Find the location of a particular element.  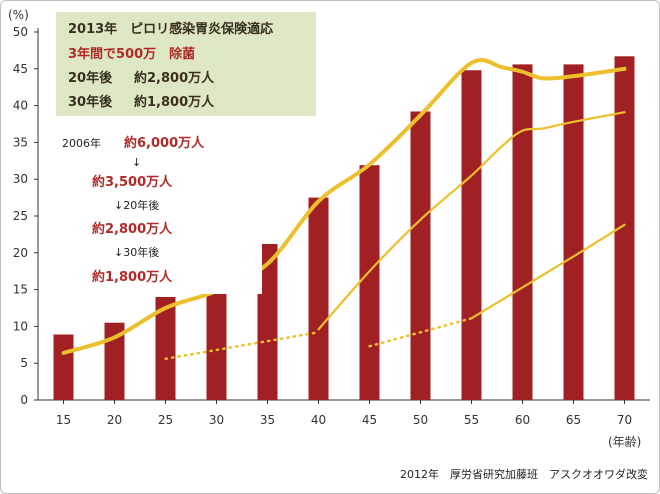

annotation-arrow-2: ↓20年後 is located at coordinates (136, 205).